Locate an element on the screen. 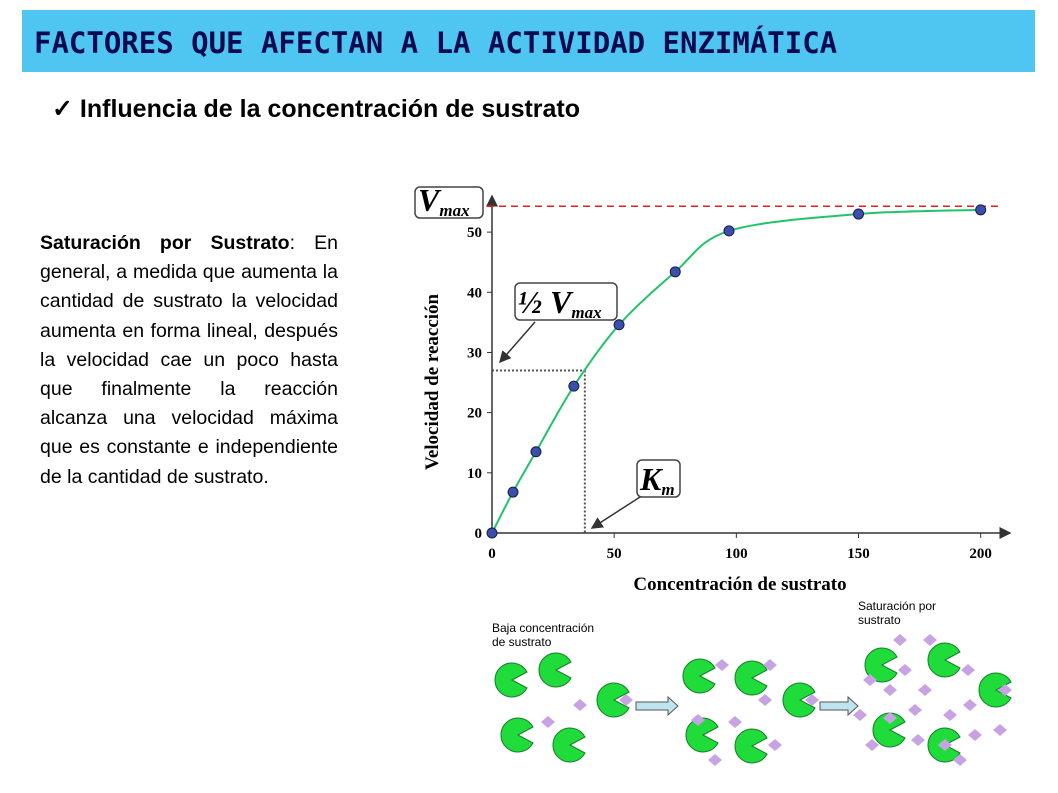 This screenshot has height=793, width=1058. x-axis-label: Concentración de sustrato is located at coordinates (739, 584).